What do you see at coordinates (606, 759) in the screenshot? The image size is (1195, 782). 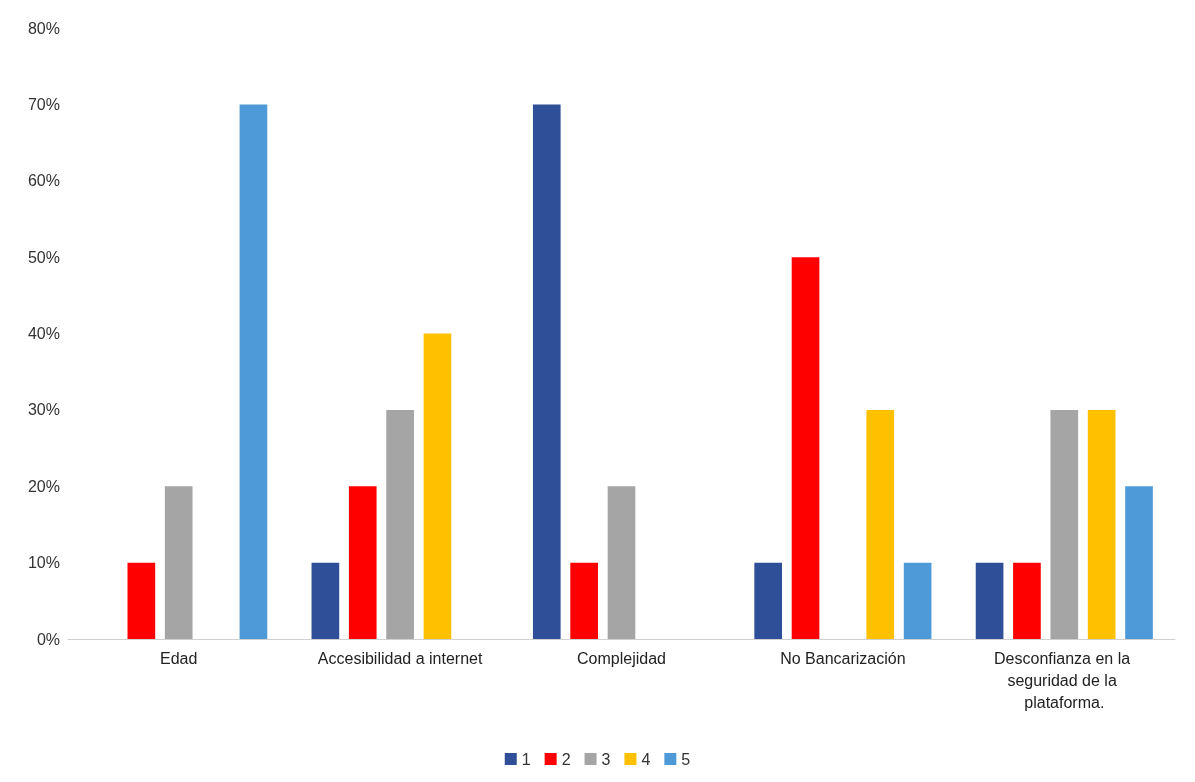 I see `legend-label: 3` at bounding box center [606, 759].